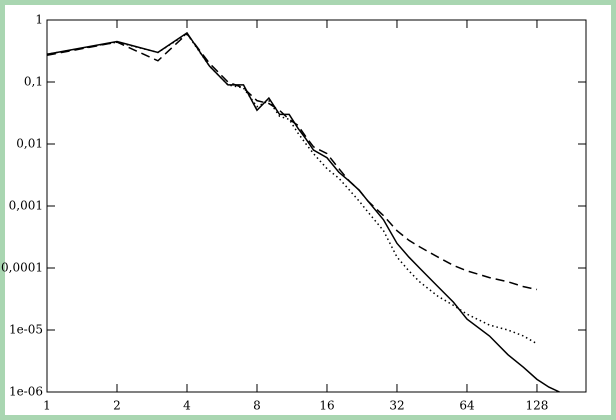  Describe the element at coordinates (22, 268) in the screenshot. I see `y-tick-label: 0,0001` at that location.